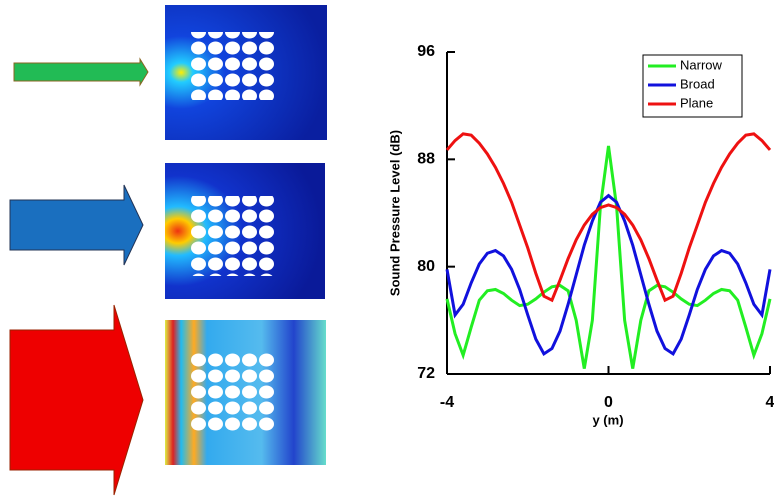 The width and height of the screenshot is (774, 502). Describe the element at coordinates (607, 419) in the screenshot. I see `x-axis-label: y (m)` at that location.